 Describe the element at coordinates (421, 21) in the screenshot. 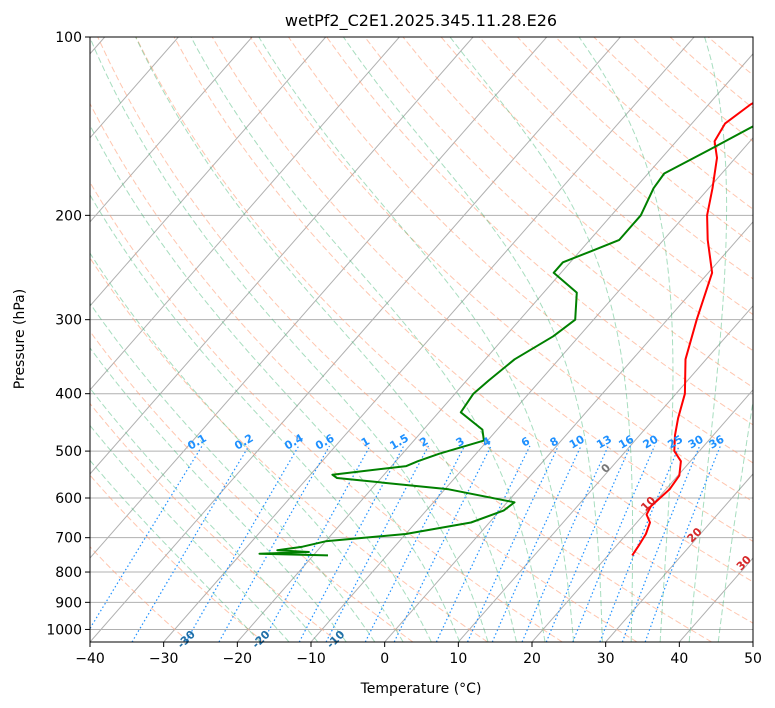

I see `chart-title: wetPf2_C2E1.2025.345.11.28.E26` at that location.